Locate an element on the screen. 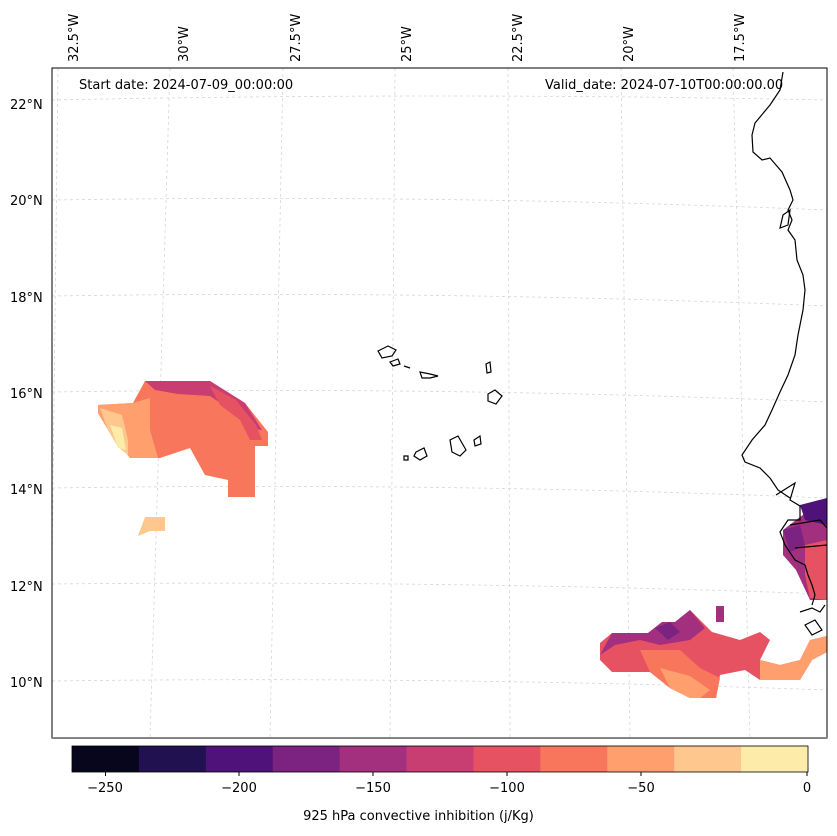 The height and width of the screenshot is (836, 837). colorbar-tick-label: −150 is located at coordinates (373, 788).